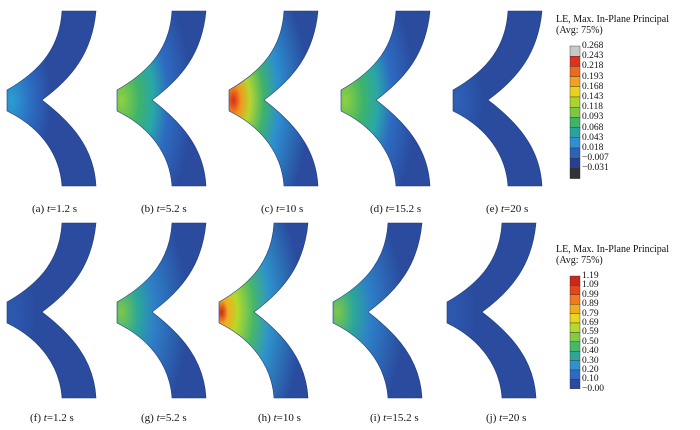 This screenshot has height=430, width=700. I want to click on legend-tick-label: −0.031, so click(595, 168).